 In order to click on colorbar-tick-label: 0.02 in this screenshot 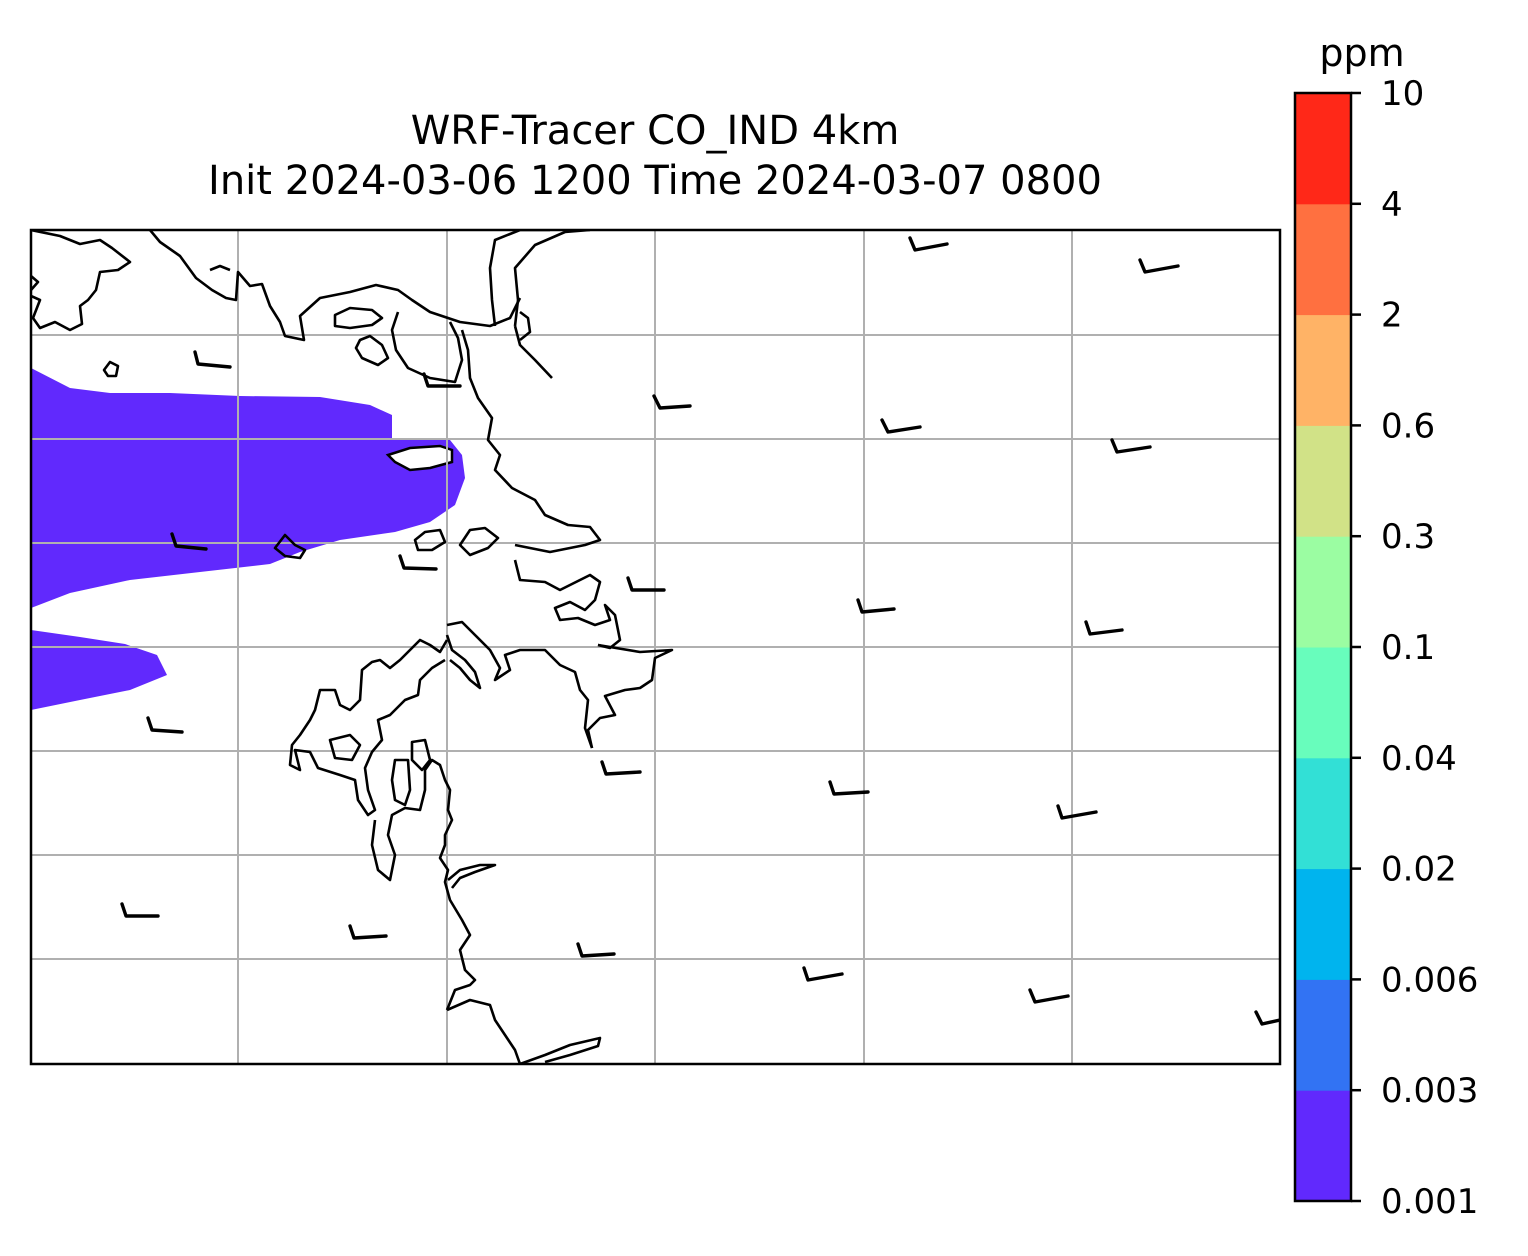, I will do `click(1419, 870)`.